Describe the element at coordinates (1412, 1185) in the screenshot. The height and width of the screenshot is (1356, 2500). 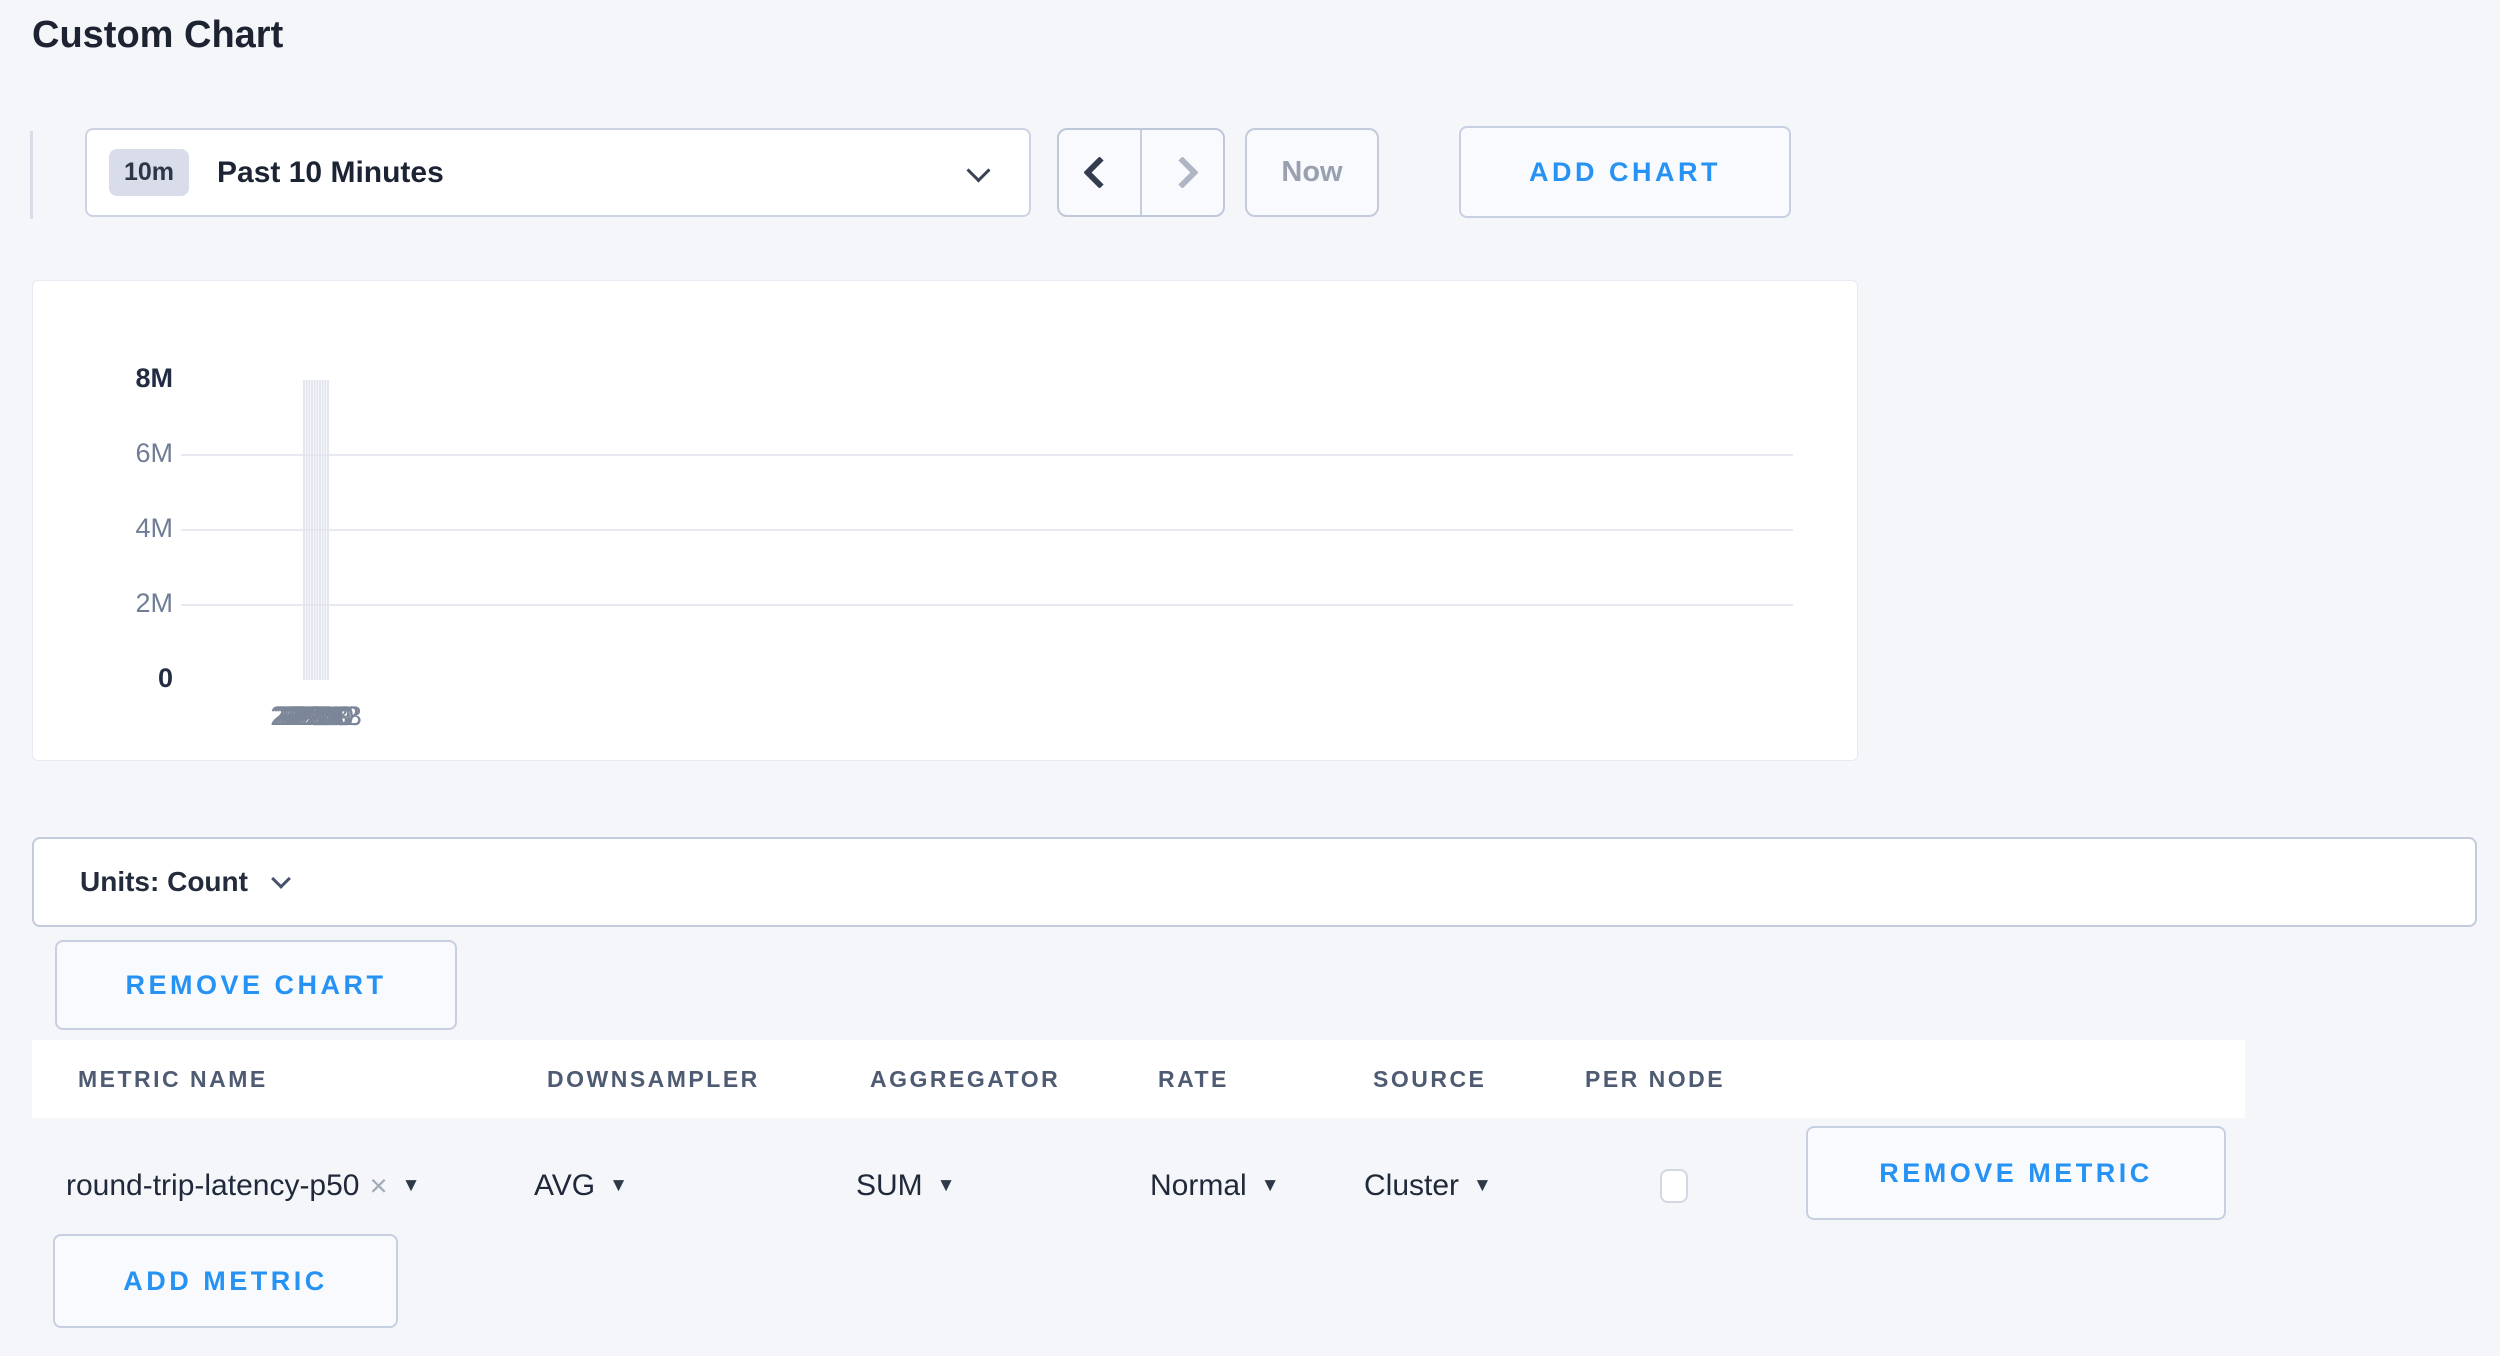
I see `source-value: Cluster` at that location.